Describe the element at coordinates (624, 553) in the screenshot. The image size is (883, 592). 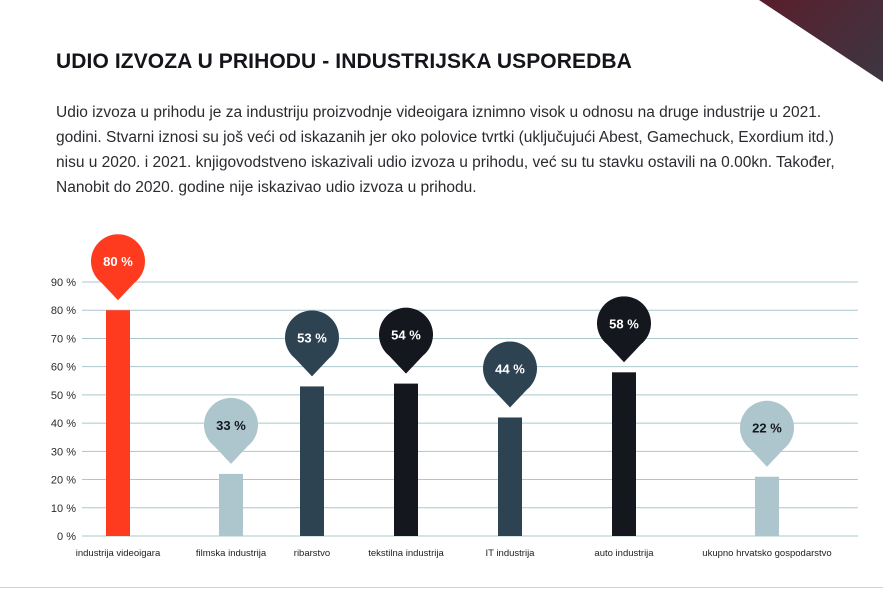
I see `category-label: auto industrija` at that location.